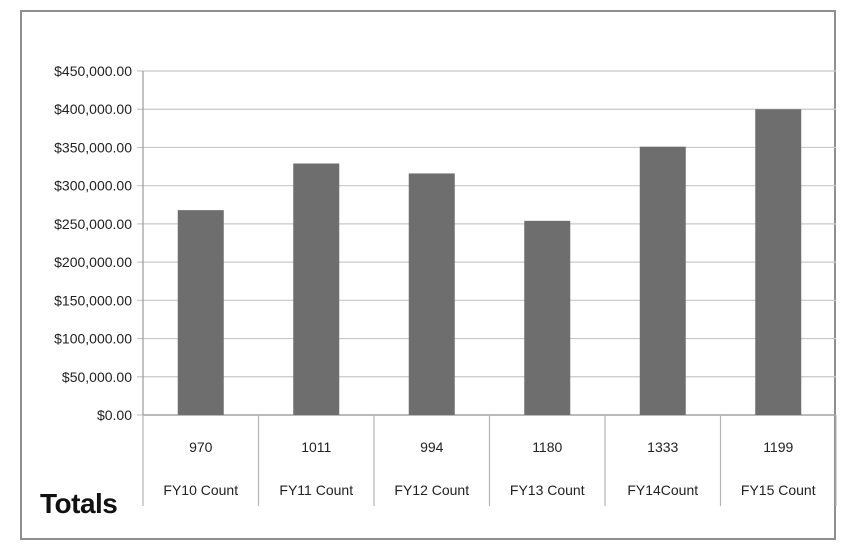 This screenshot has height=545, width=857. What do you see at coordinates (201, 447) in the screenshot?
I see `count-label: 970` at bounding box center [201, 447].